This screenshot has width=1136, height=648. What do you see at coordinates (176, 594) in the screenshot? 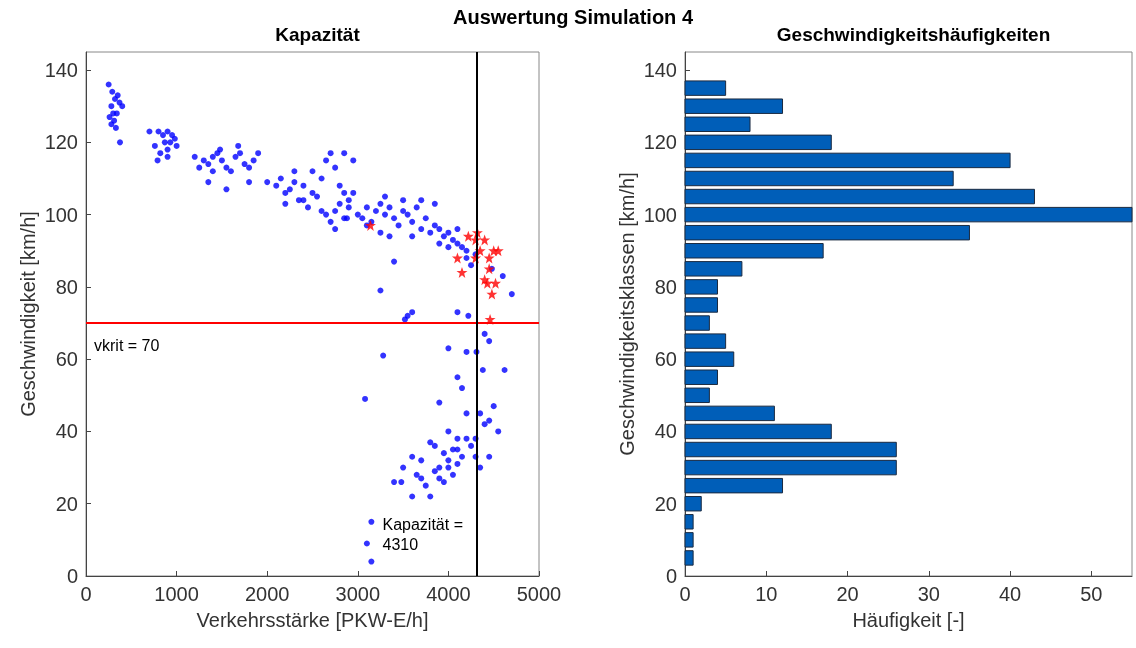
I see `x-tick-label: 1000` at bounding box center [176, 594].